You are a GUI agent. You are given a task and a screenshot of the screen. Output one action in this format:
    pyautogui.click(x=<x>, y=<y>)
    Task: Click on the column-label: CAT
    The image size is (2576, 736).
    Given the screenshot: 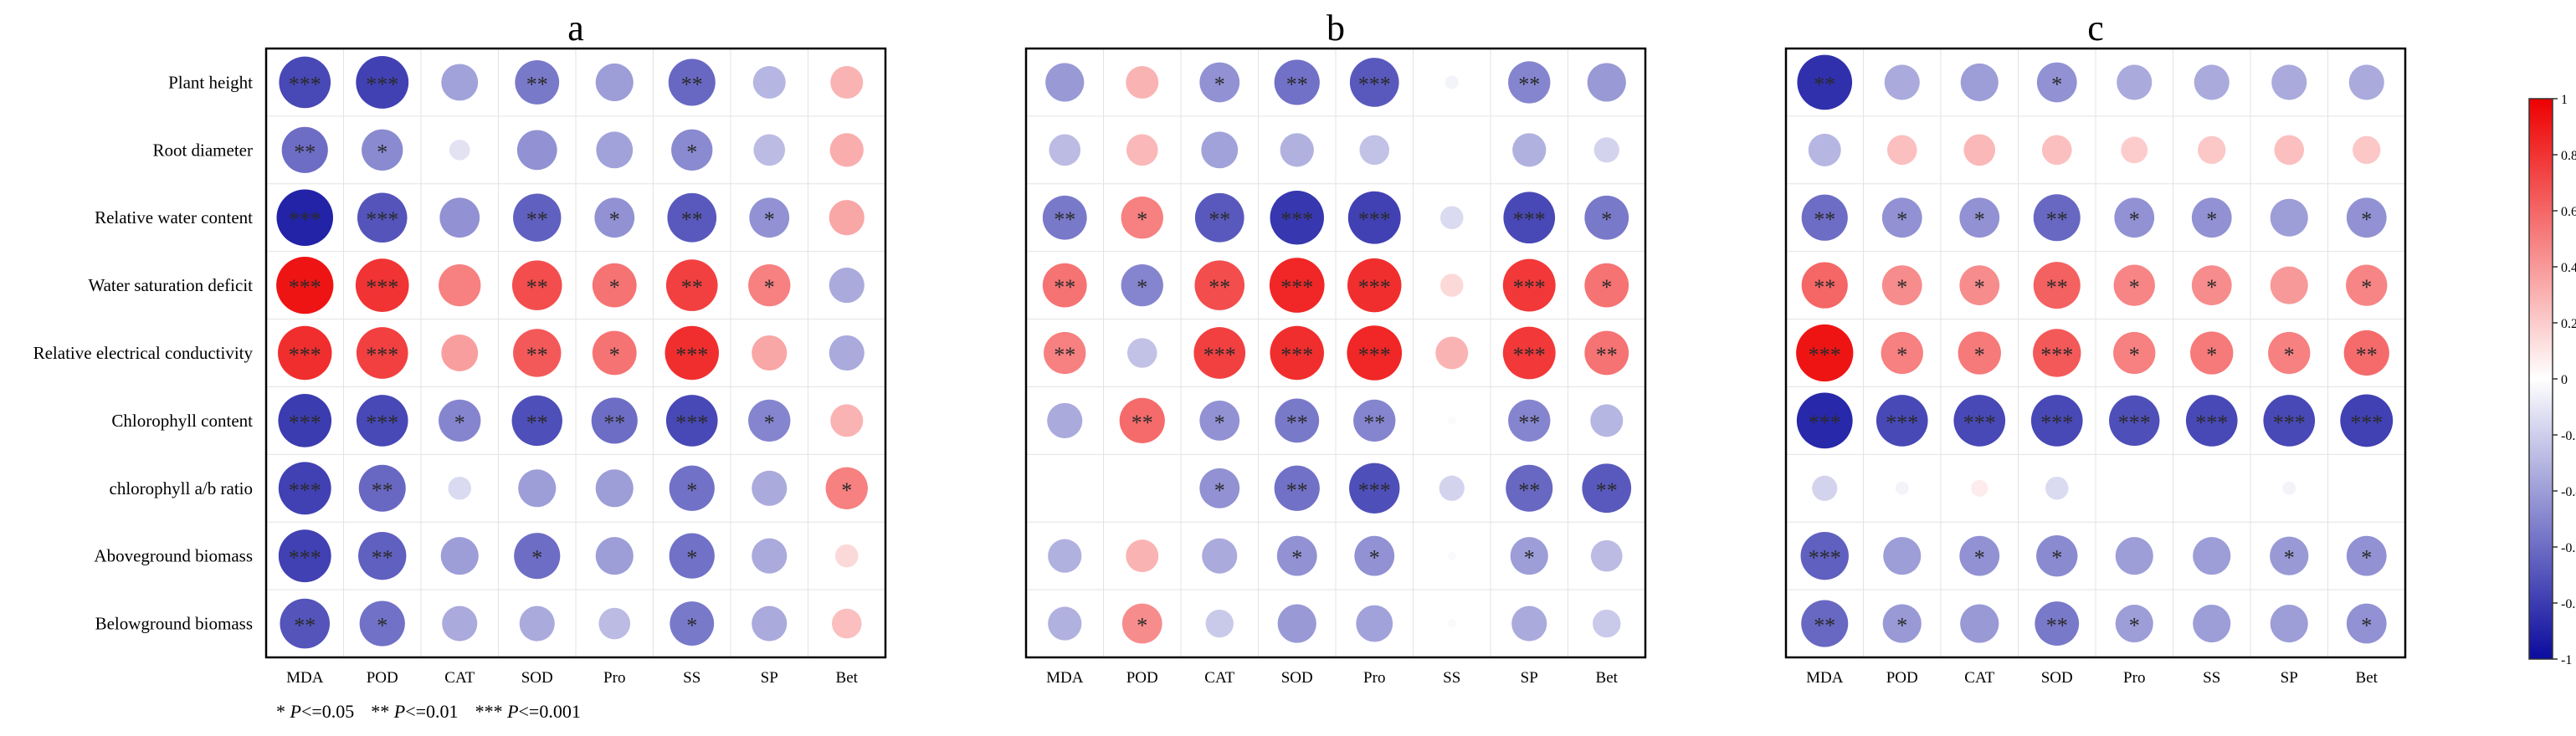 What is the action you would take?
    pyautogui.click(x=1979, y=678)
    